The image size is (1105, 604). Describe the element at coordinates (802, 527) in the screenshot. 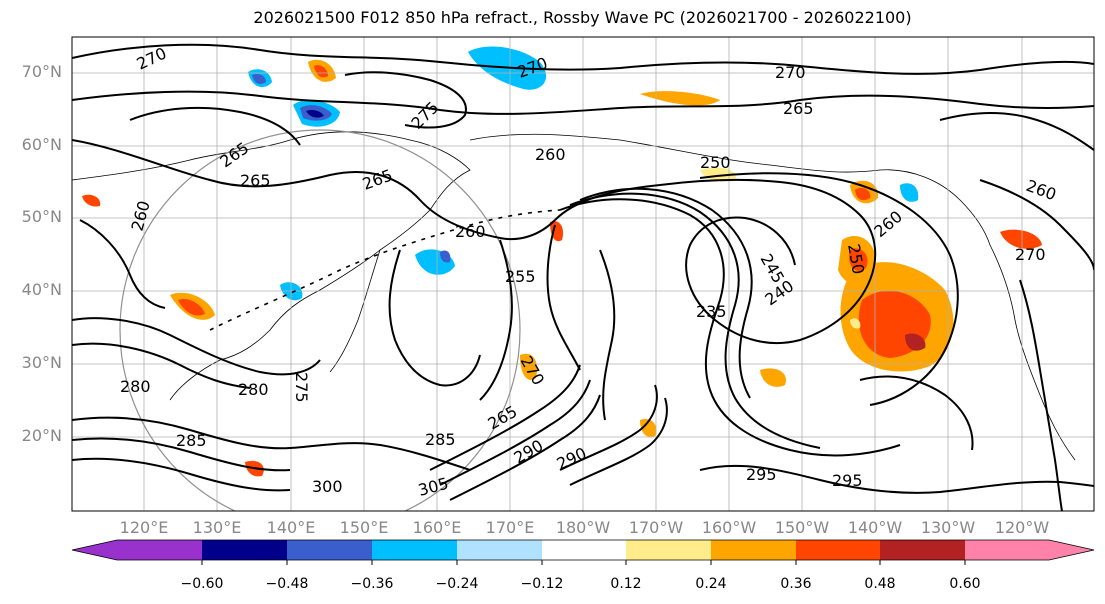

I see `longitude-label: 150°W` at that location.